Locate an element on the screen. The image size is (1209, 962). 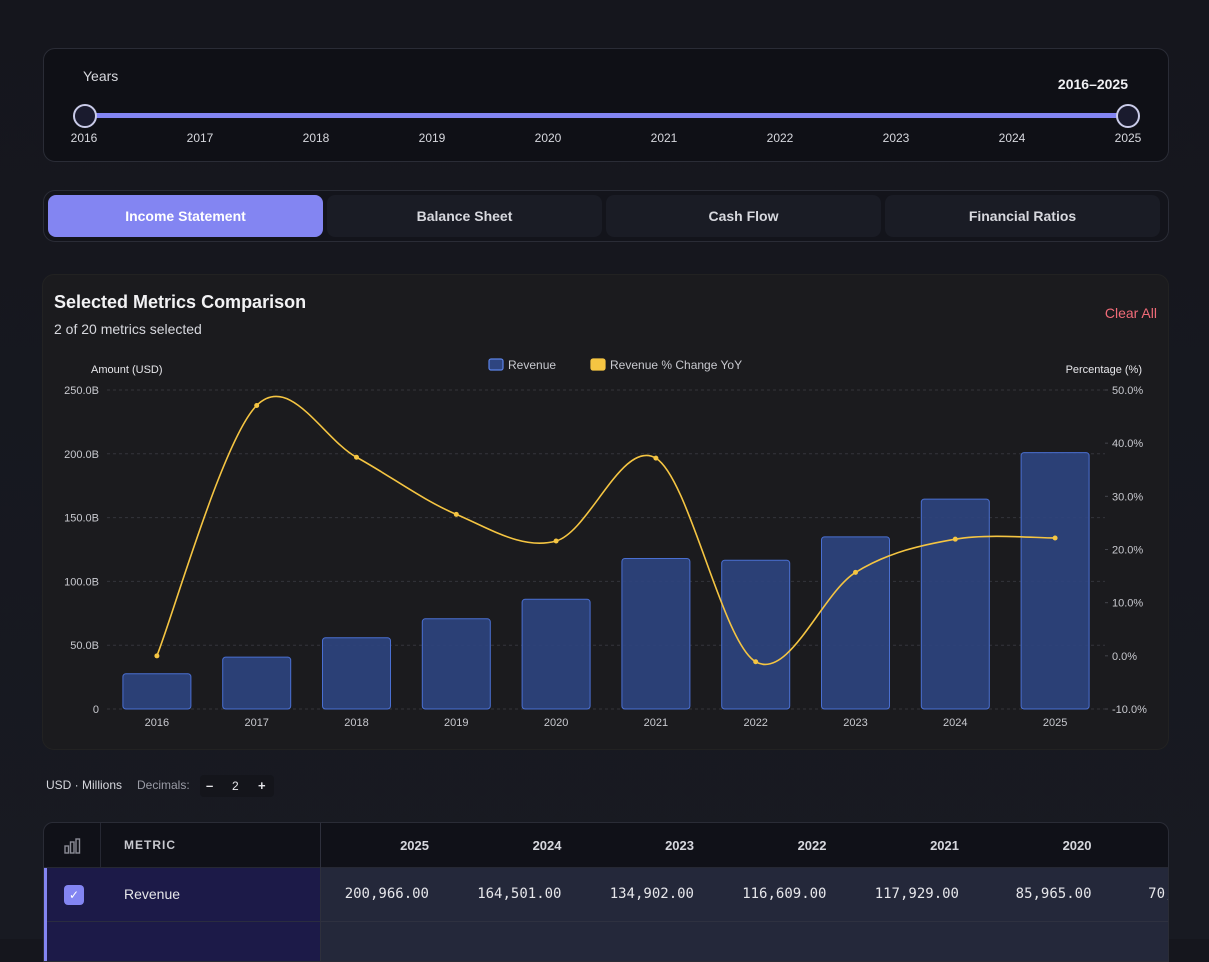
metric-value: 117,929.00 is located at coordinates (916, 894).